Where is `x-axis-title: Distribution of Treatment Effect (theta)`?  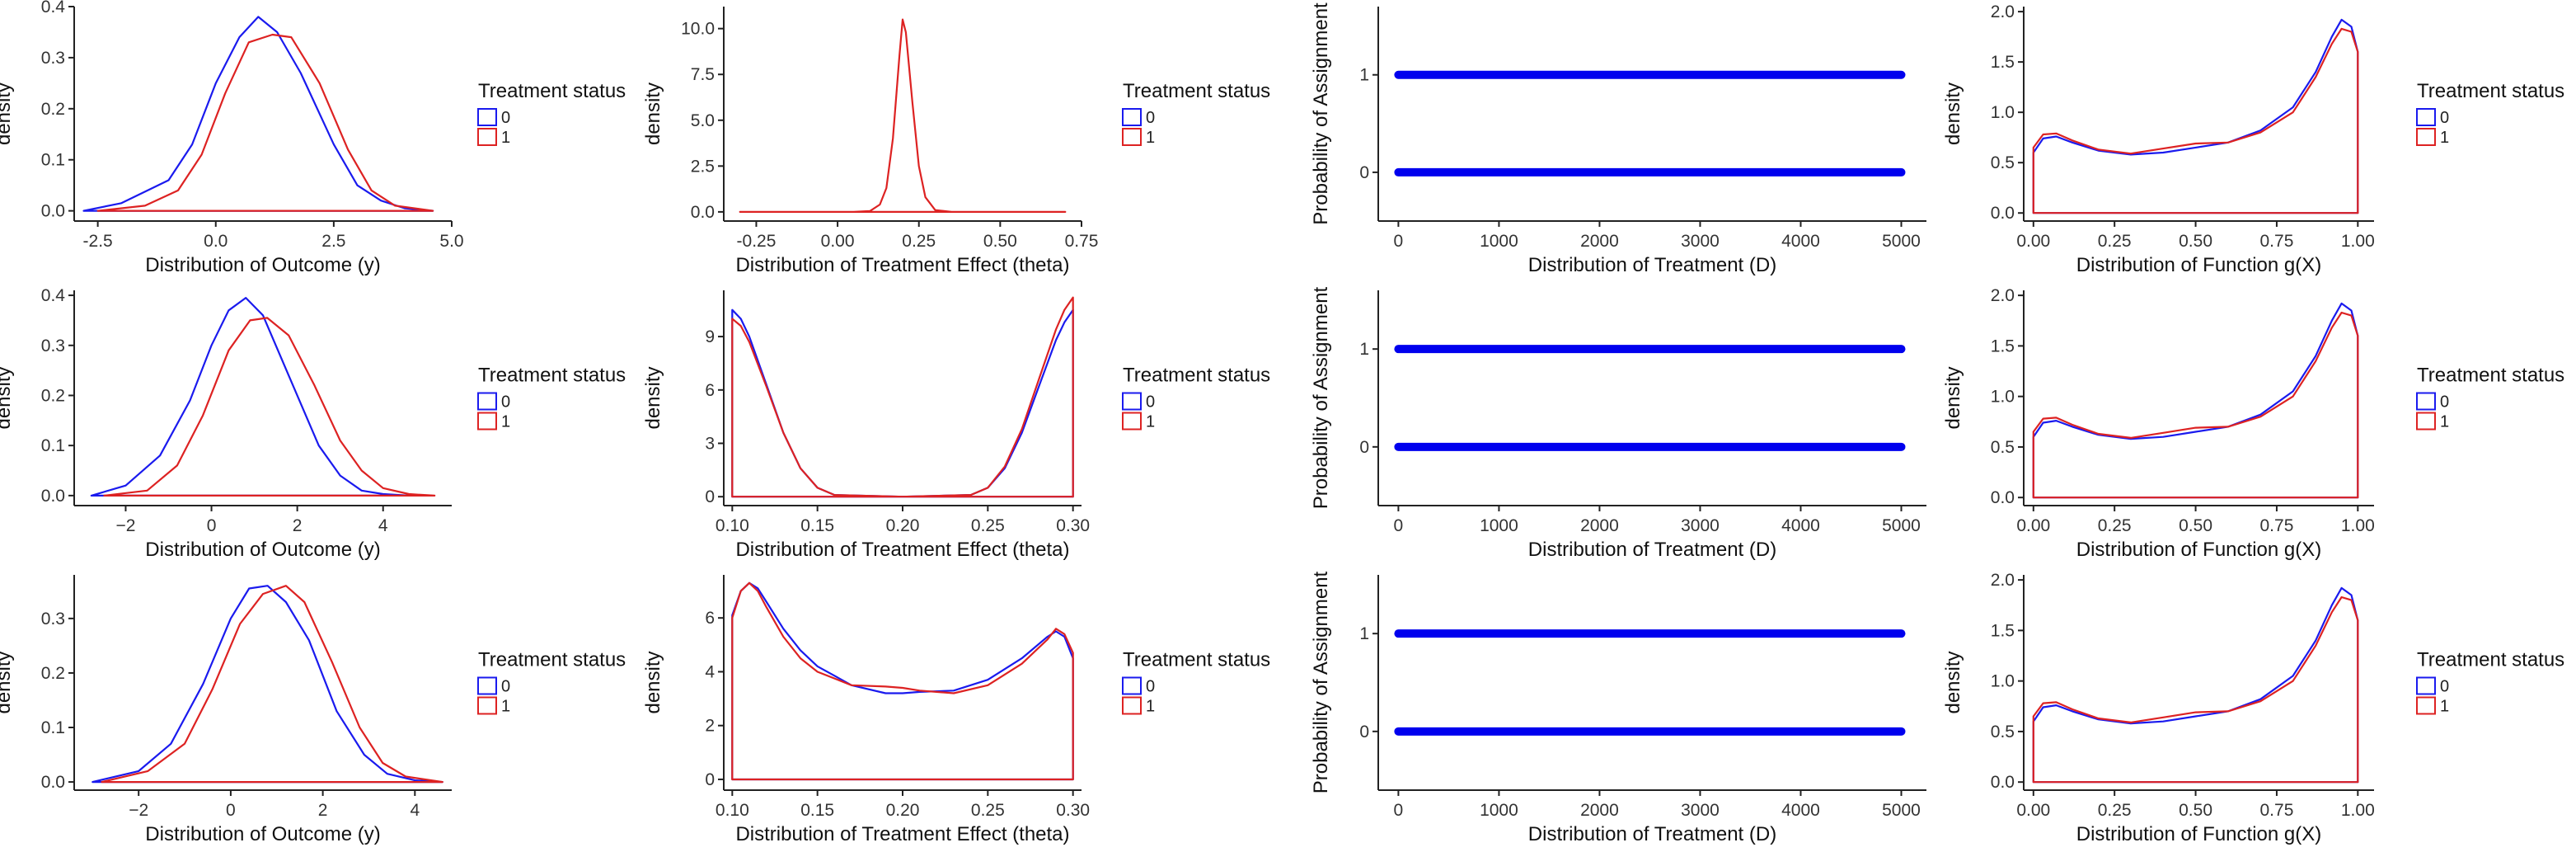
x-axis-title: Distribution of Treatment Effect (theta) is located at coordinates (902, 265).